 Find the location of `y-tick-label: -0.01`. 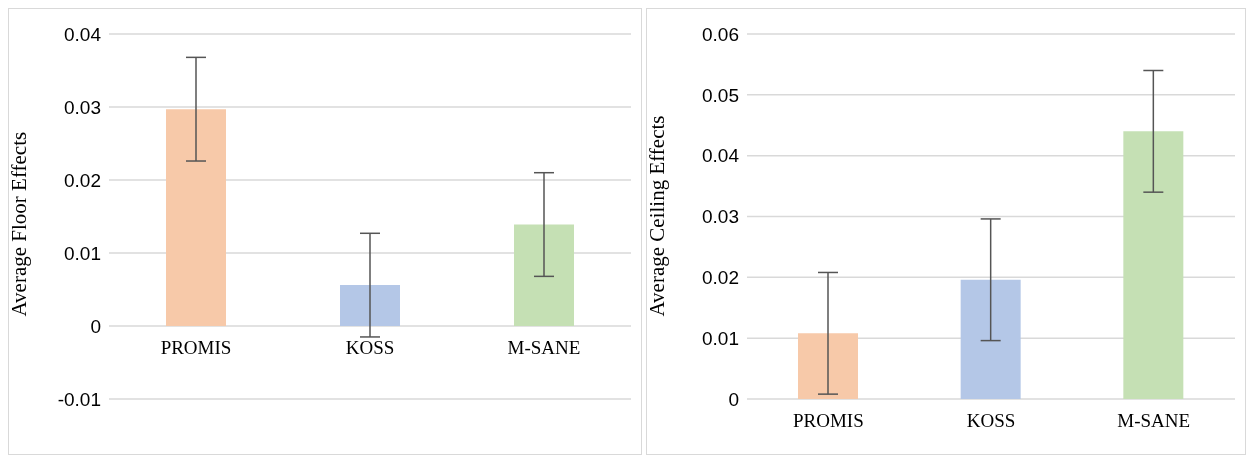

y-tick-label: -0.01 is located at coordinates (79, 399).